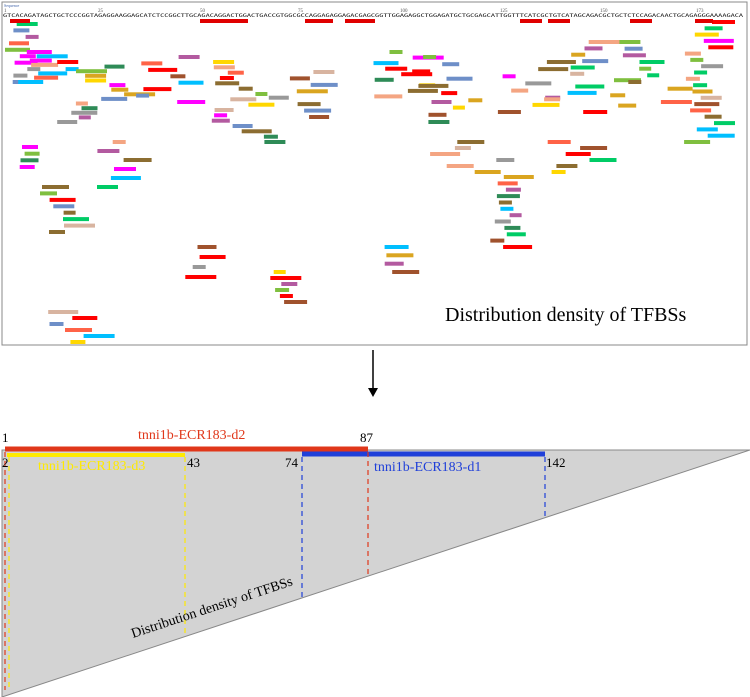 The image size is (750, 697). What do you see at coordinates (193, 462) in the screenshot?
I see `pos-43-label: 43` at bounding box center [193, 462].